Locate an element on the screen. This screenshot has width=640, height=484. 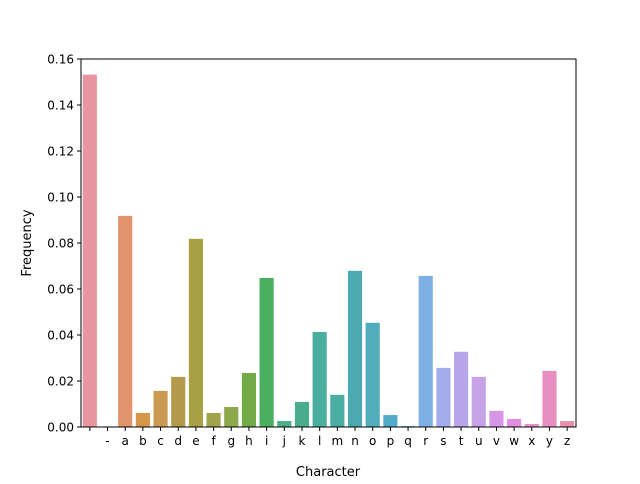
x-tick-label: q is located at coordinates (408, 441).